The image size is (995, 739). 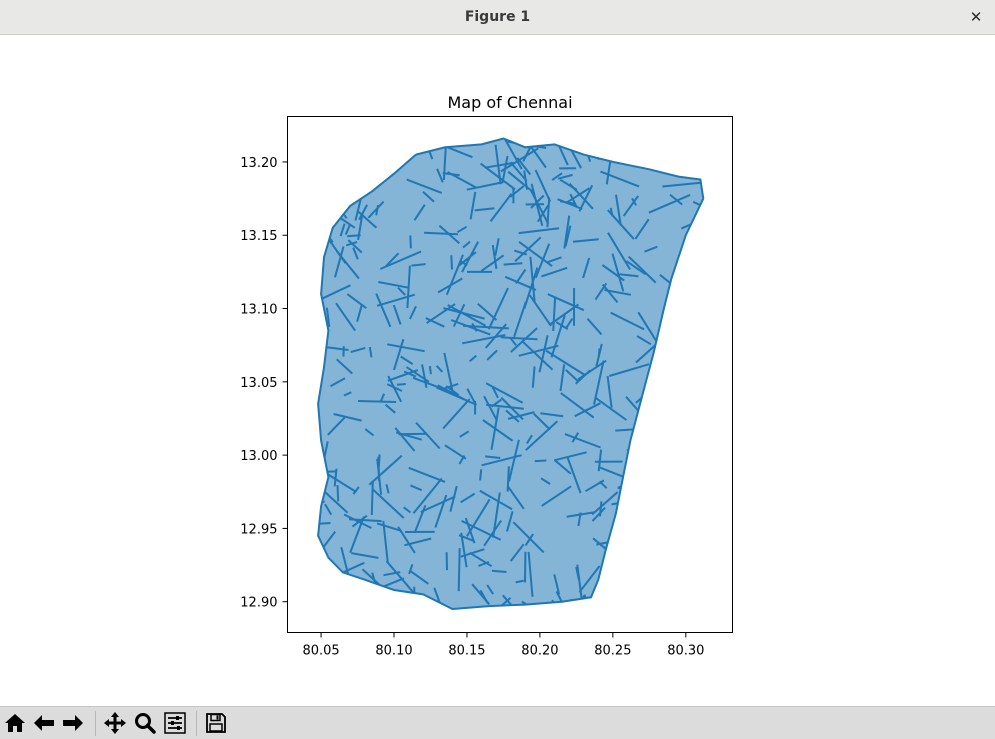 I want to click on forward-button, so click(x=73, y=723).